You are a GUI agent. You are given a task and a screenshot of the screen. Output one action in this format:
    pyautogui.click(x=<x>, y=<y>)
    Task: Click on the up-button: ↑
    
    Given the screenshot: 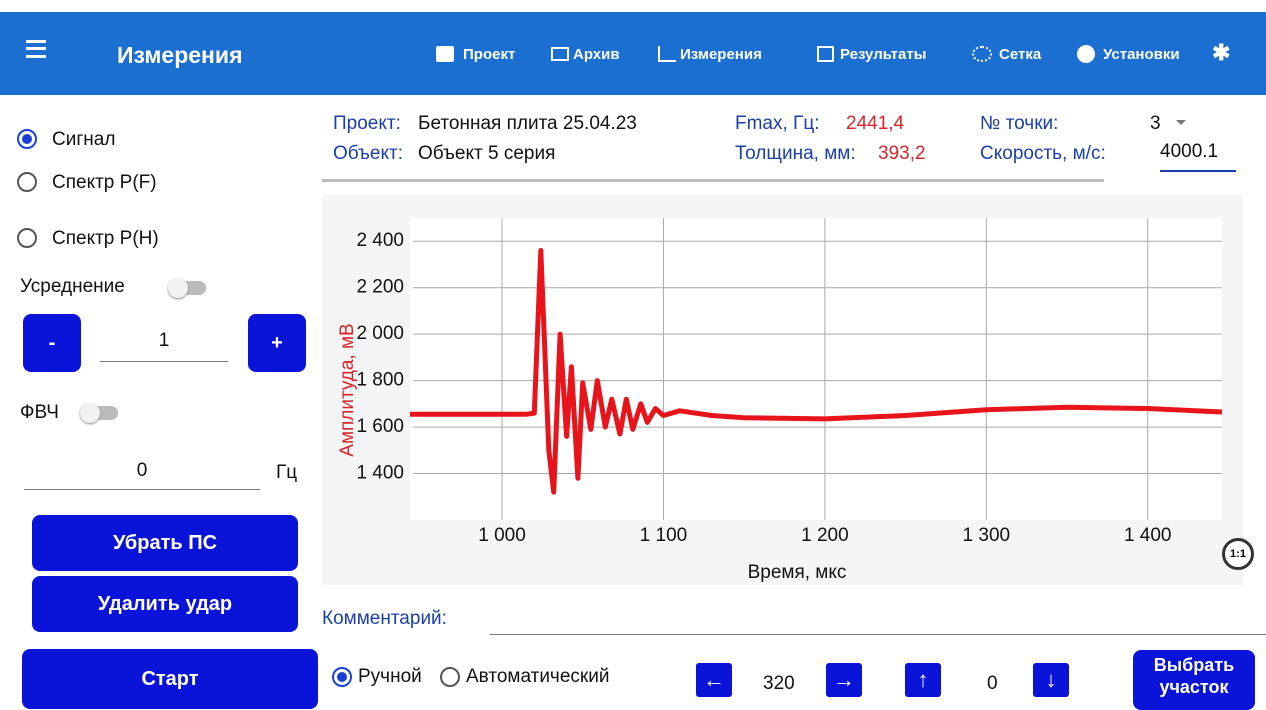 What is the action you would take?
    pyautogui.click(x=923, y=680)
    